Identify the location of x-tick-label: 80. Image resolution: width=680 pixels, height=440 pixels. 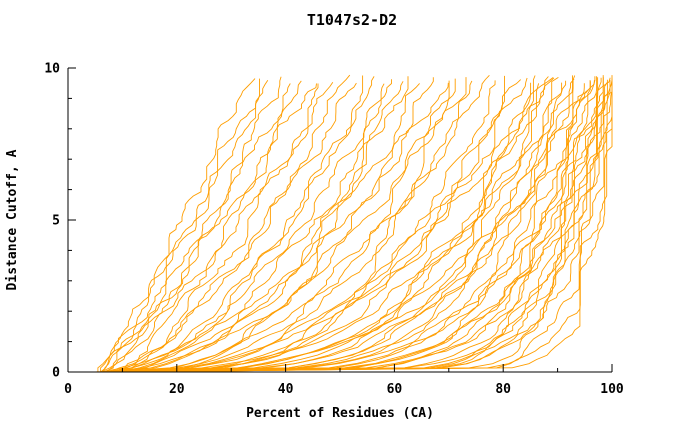
(503, 389).